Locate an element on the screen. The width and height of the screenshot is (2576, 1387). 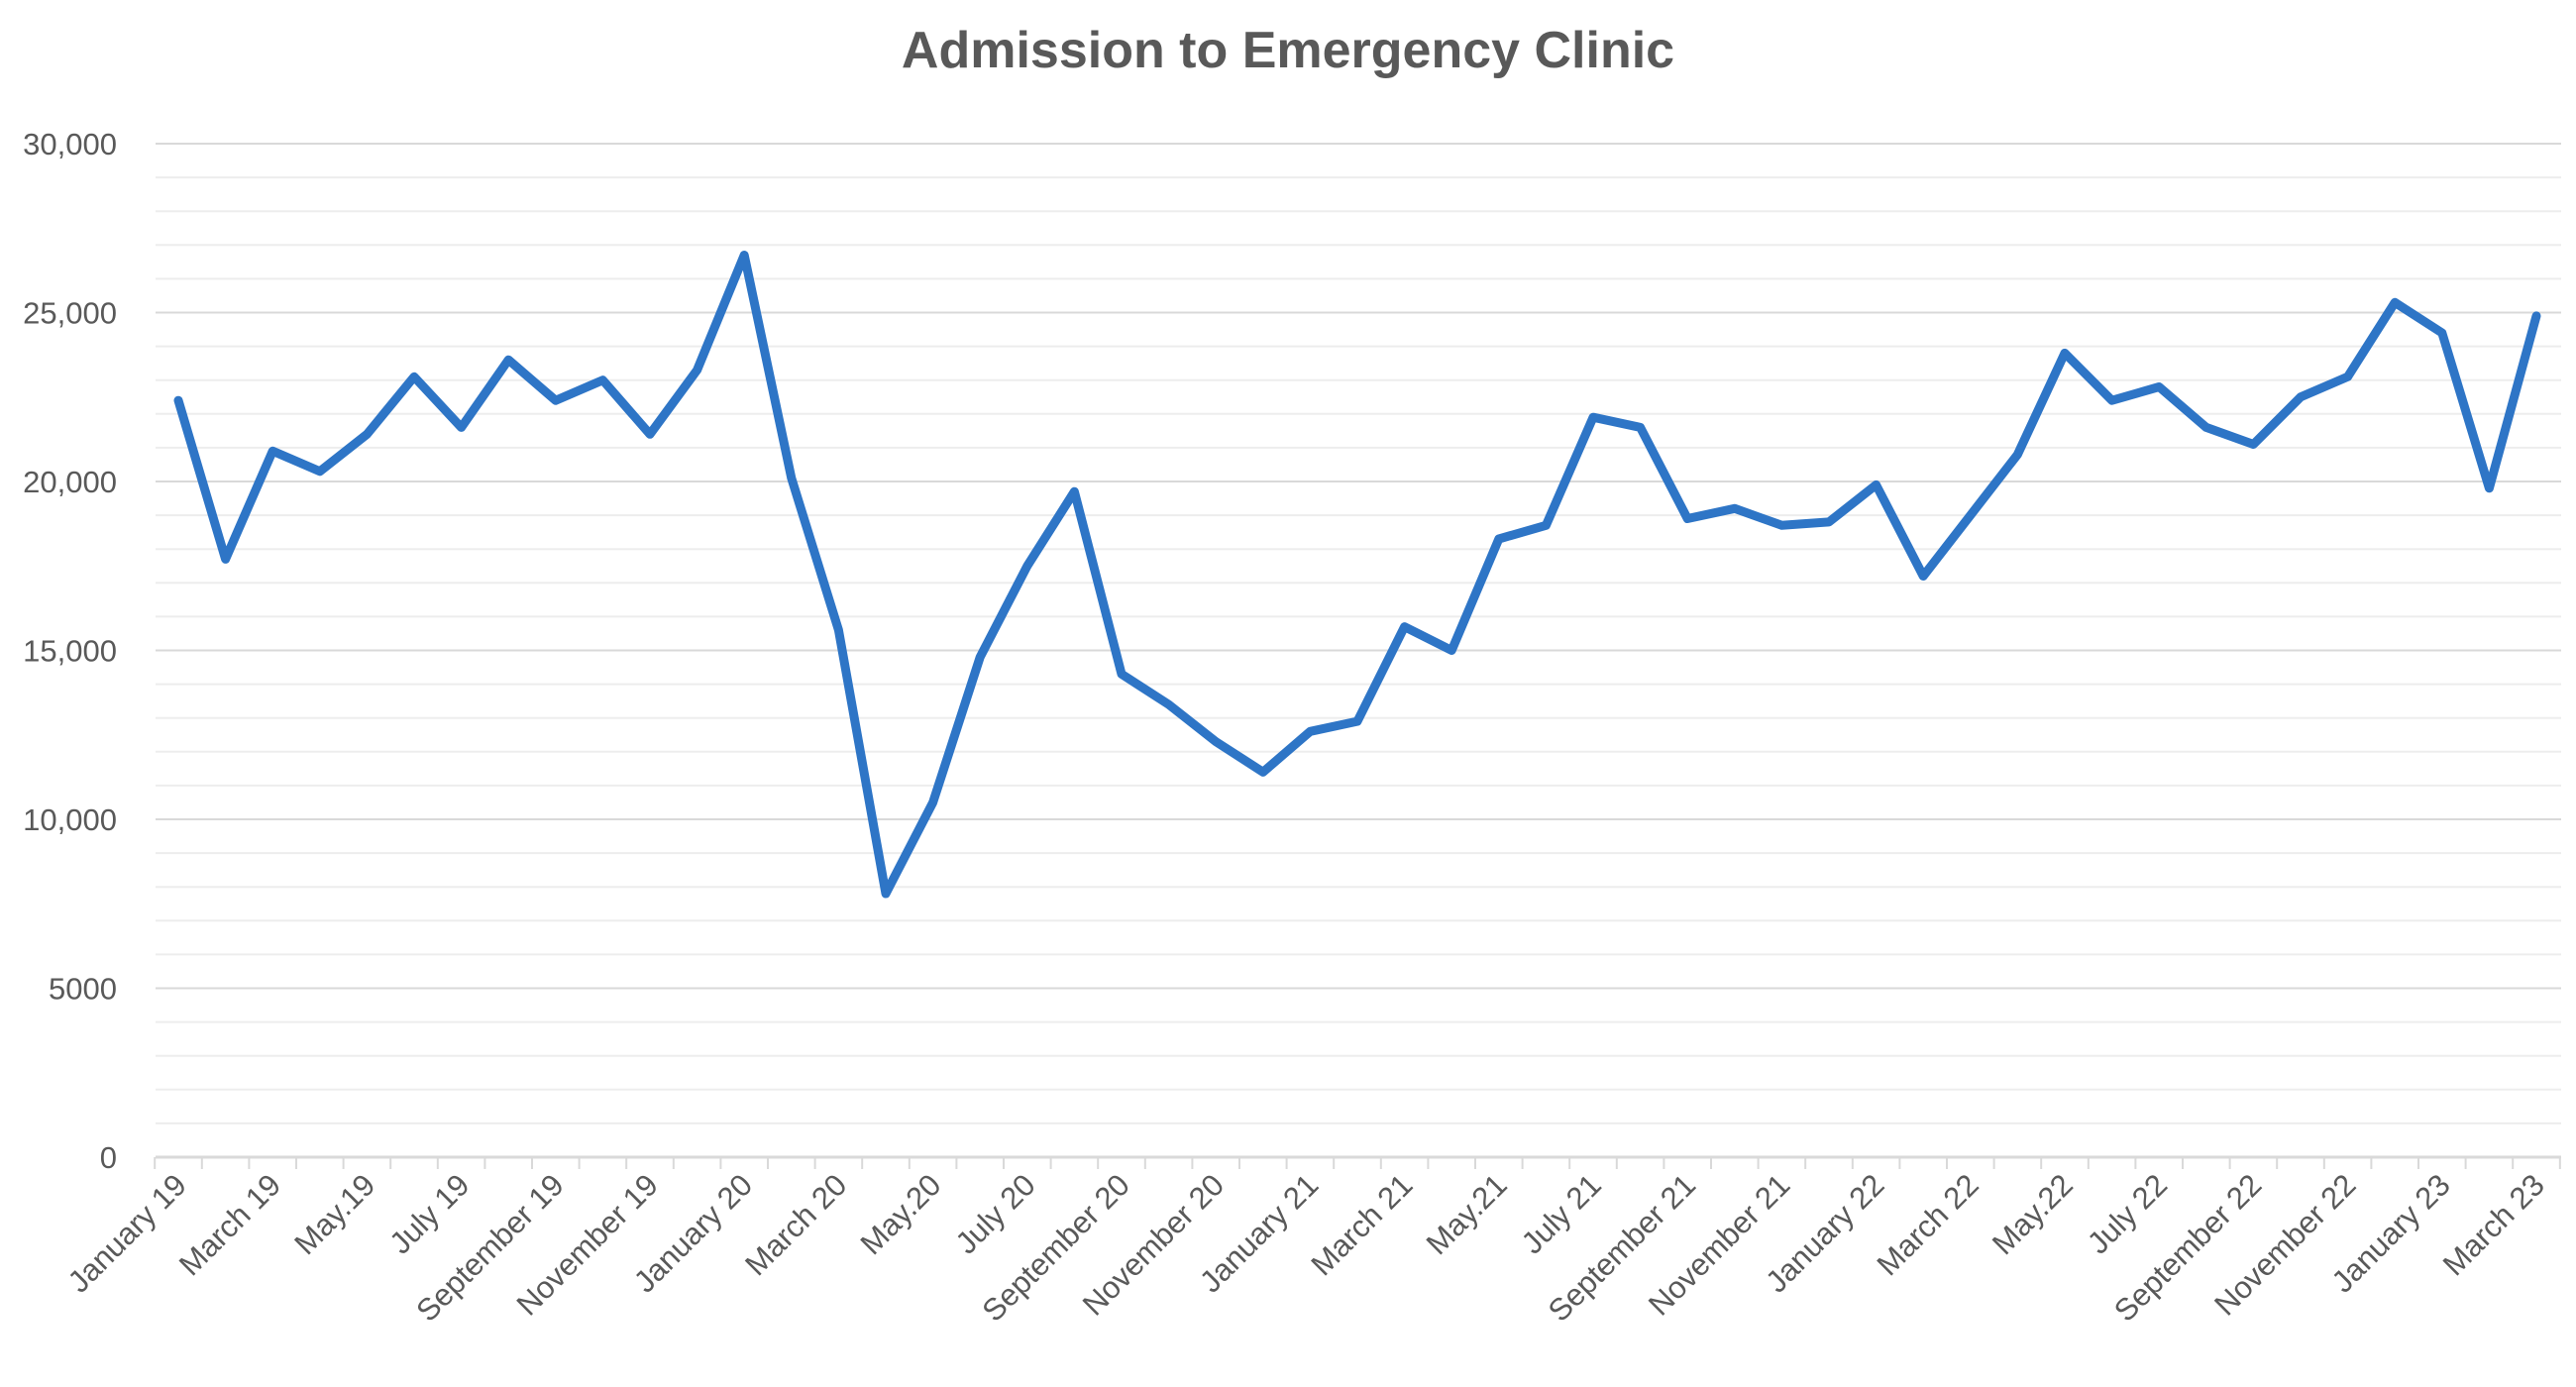
y-tick-label: 30,000 is located at coordinates (70, 144).